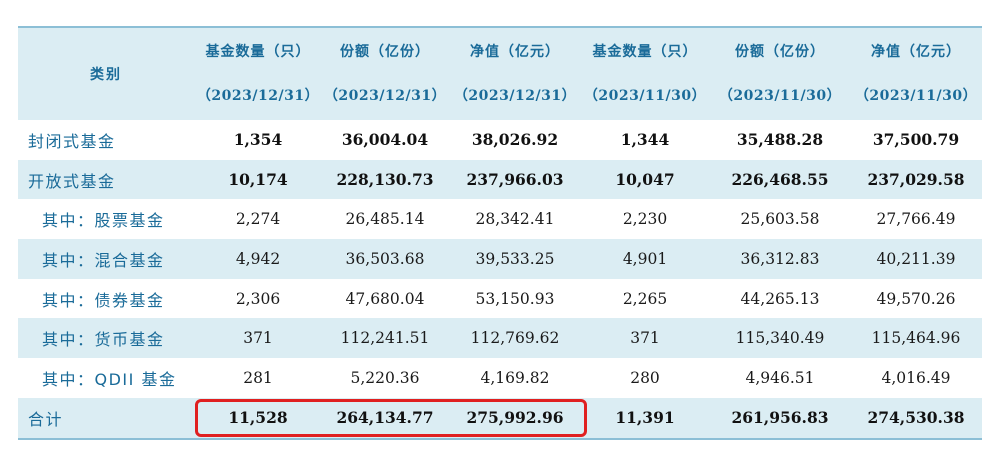 Image resolution: width=1006 pixels, height=456 pixels. I want to click on cell-value: 4,169.82, so click(515, 377).